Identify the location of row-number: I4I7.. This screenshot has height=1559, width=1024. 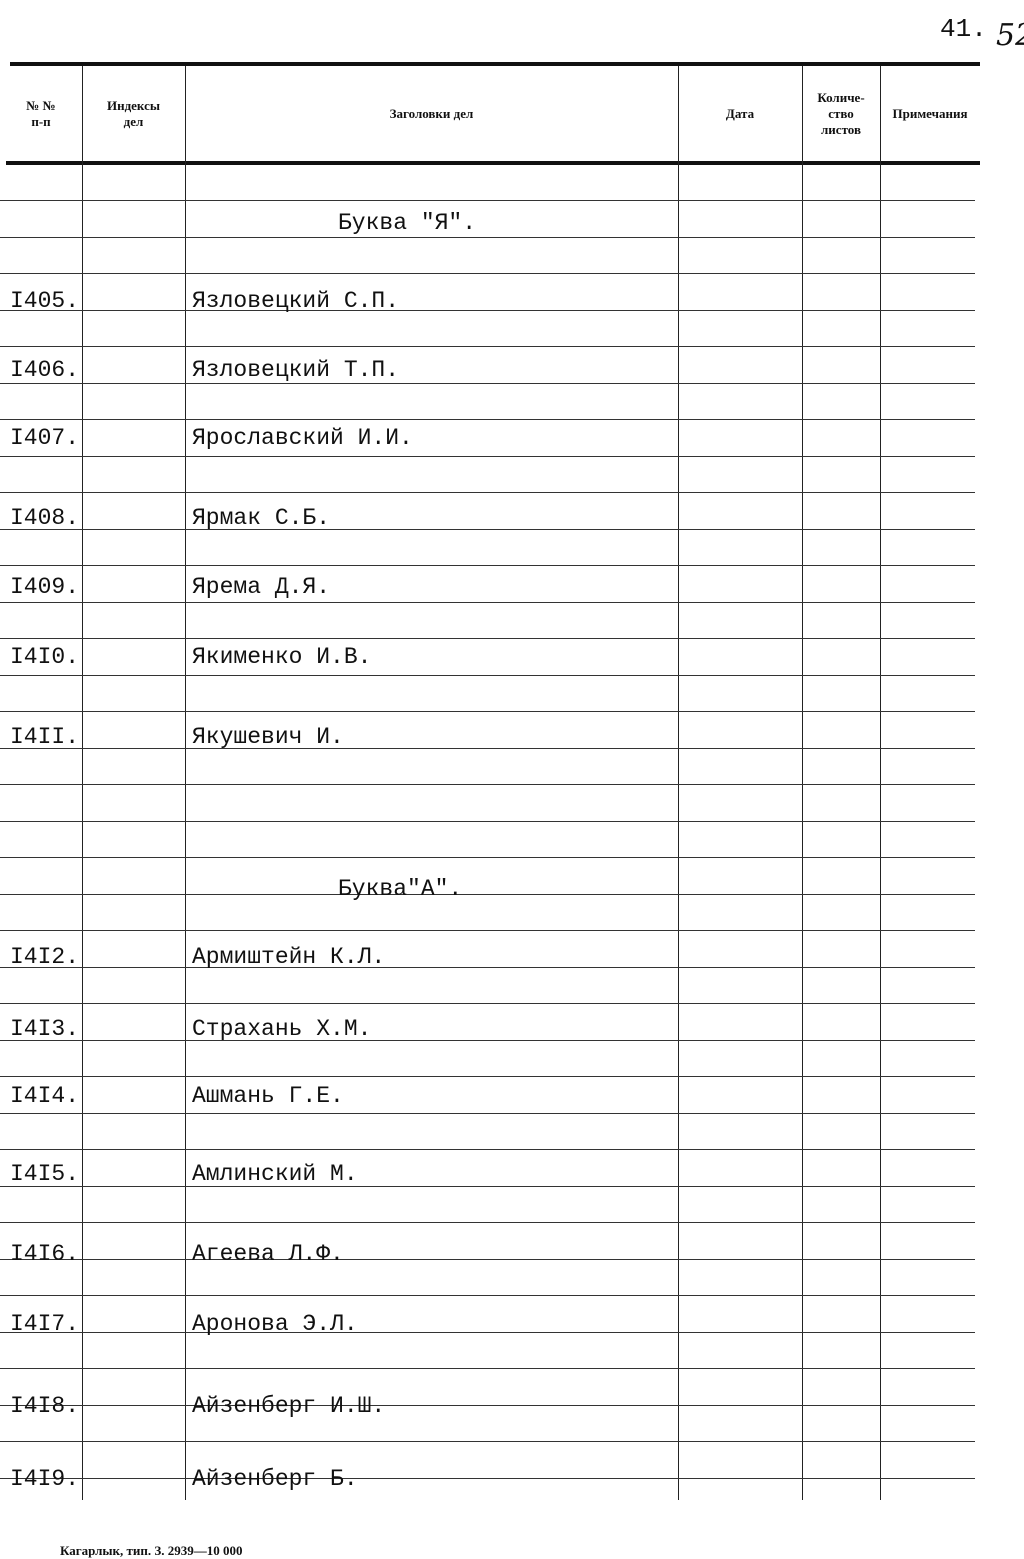
(45, 1324).